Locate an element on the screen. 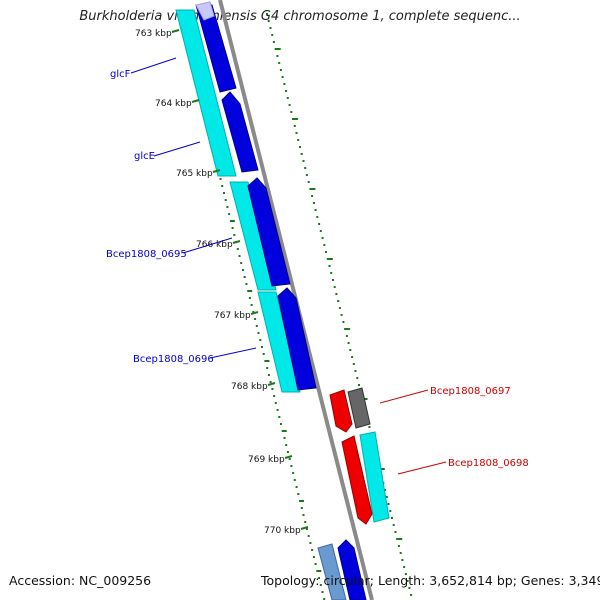 The image size is (600, 600). topology-label: Topology: is located at coordinates (290, 580).